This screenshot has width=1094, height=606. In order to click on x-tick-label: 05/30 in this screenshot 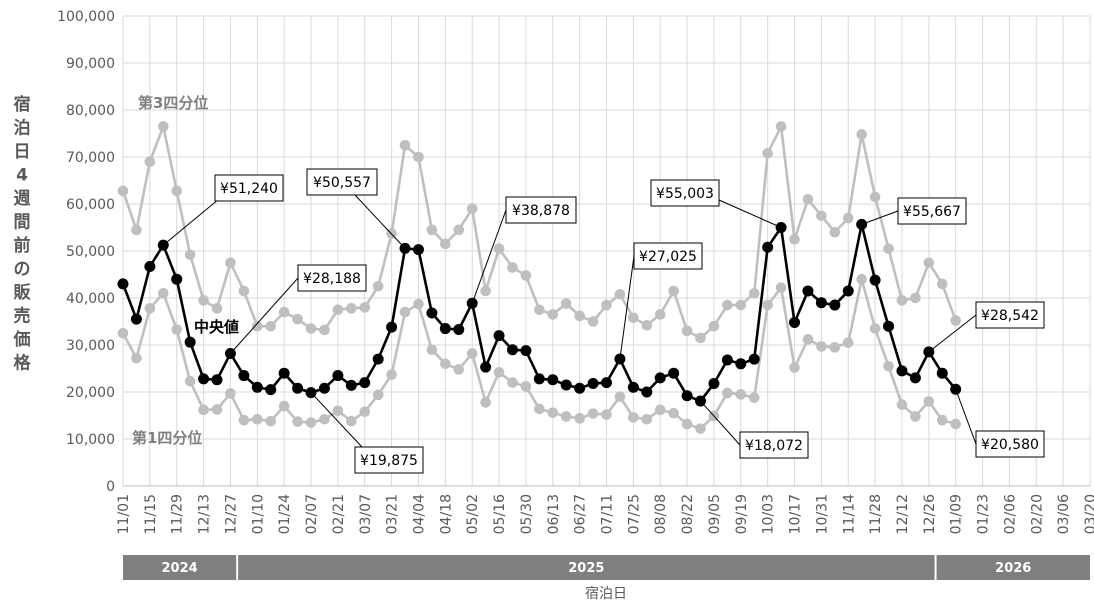, I will do `click(527, 514)`.